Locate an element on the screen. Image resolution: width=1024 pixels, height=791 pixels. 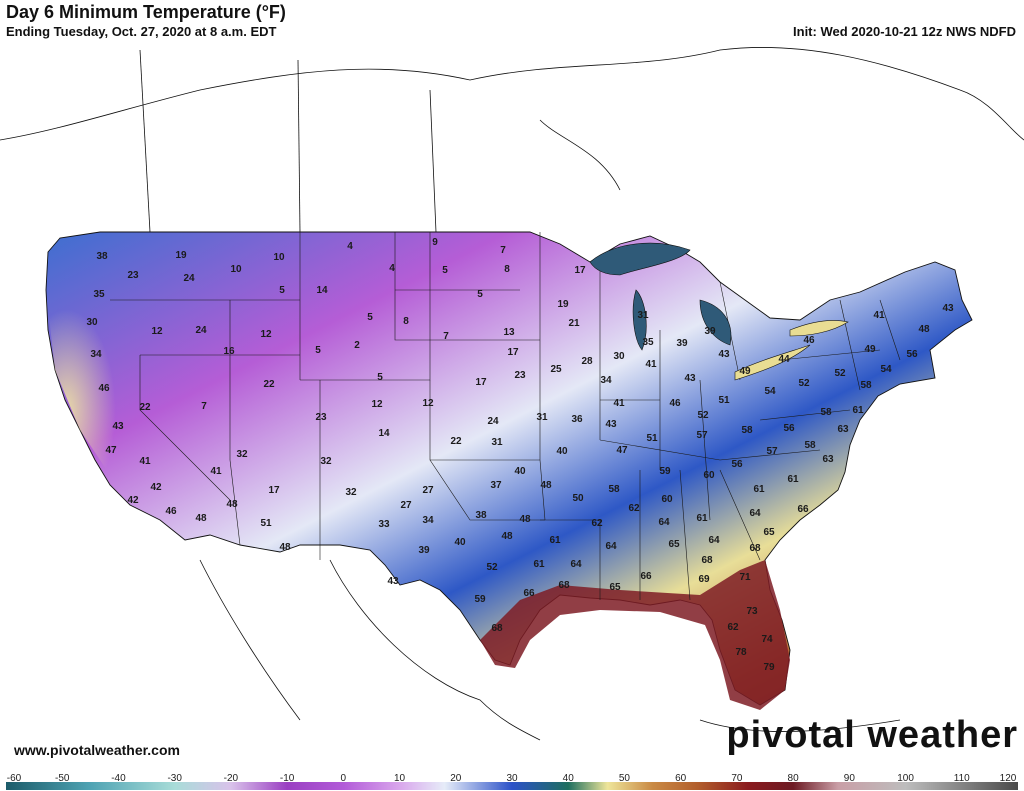
lake-huron is located at coordinates (715, 322).